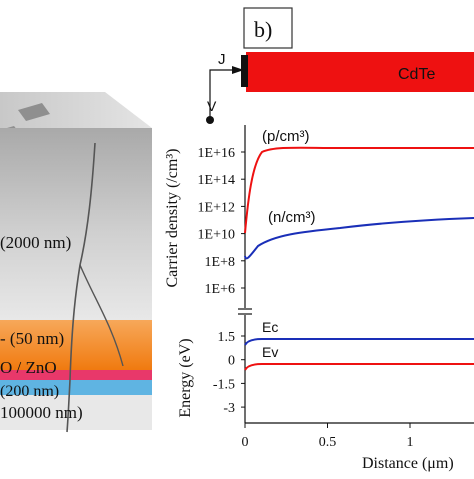 The image size is (474, 479). What do you see at coordinates (292, 217) in the screenshot?
I see `n-density-label: (n/cm³)` at bounding box center [292, 217].